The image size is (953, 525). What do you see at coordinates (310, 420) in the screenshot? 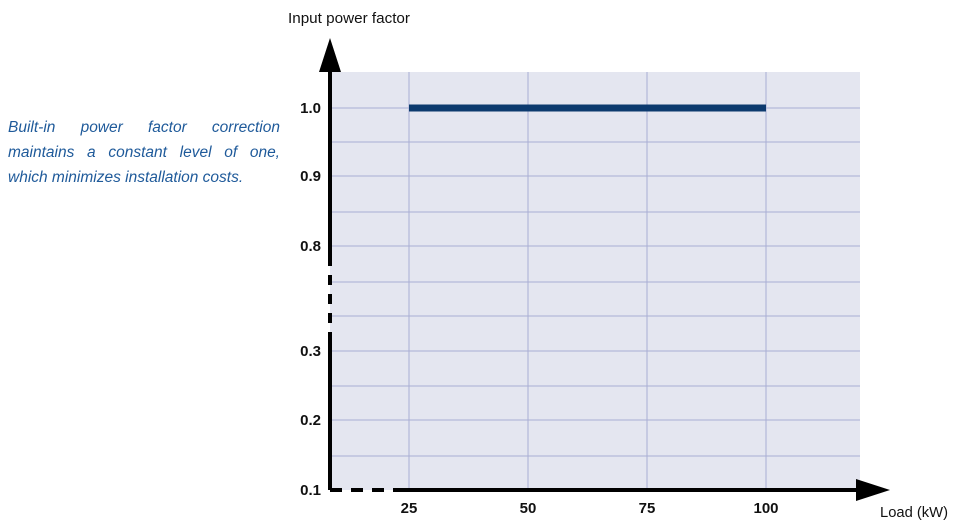
I see `y-tick-label: 0.2` at bounding box center [310, 420].